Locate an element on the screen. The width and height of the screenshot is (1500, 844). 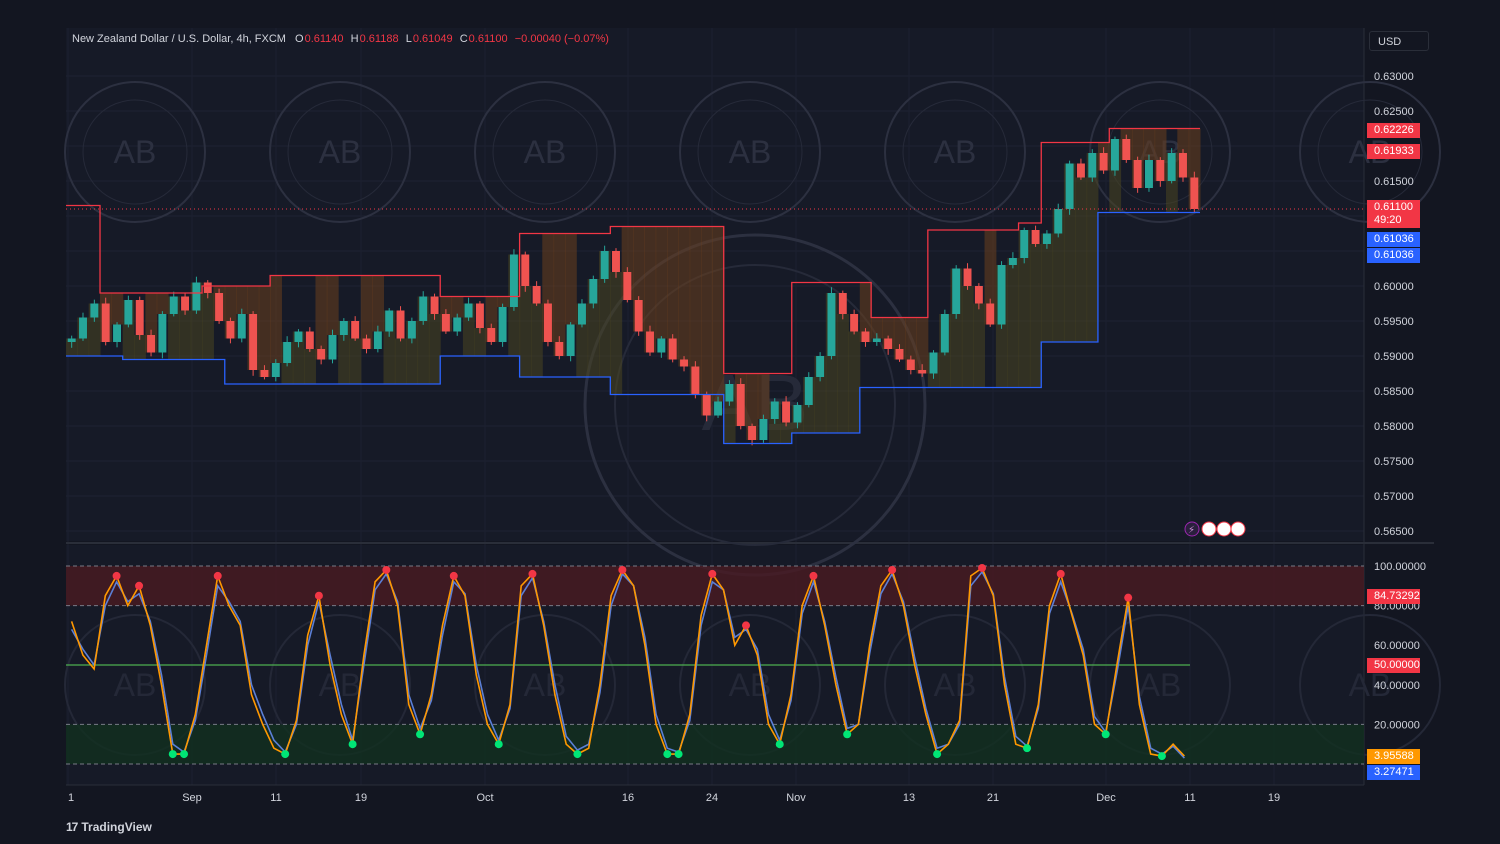
time-tick-label: 16 is located at coordinates (628, 798).